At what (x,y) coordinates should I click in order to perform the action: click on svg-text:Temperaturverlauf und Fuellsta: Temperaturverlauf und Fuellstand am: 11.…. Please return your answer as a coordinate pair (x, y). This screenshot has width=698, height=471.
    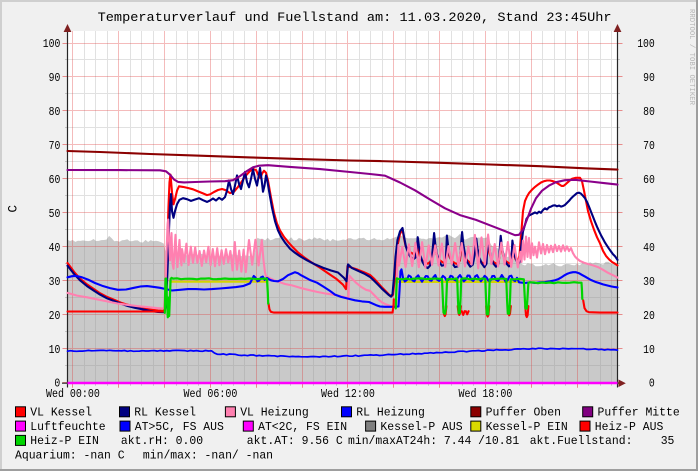
    Looking at the image, I should click on (355, 17).